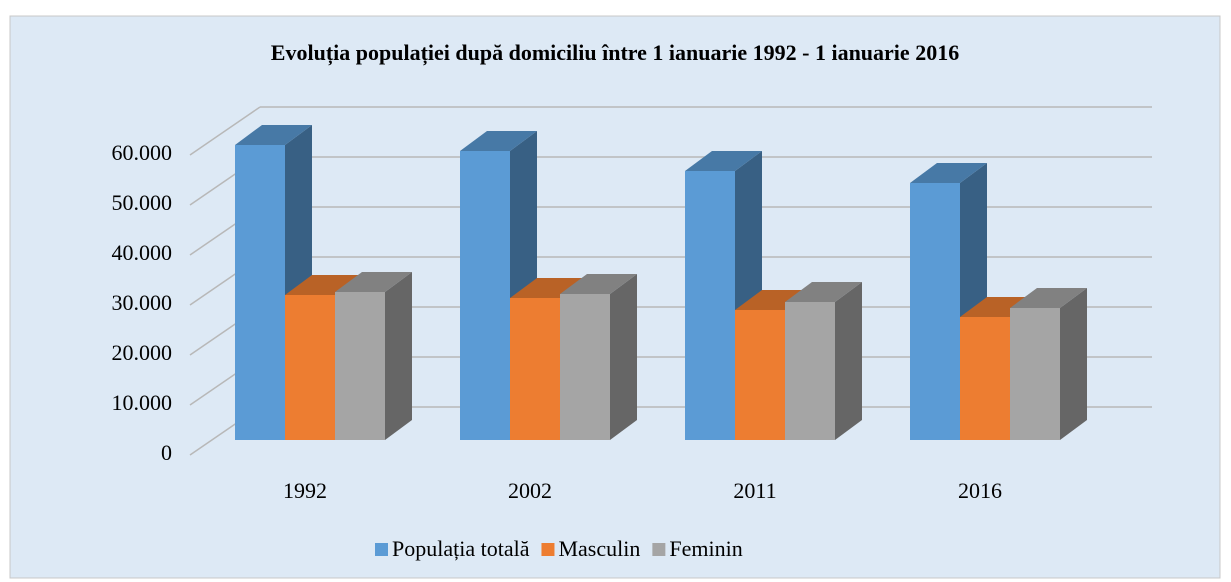 The height and width of the screenshot is (582, 1231). What do you see at coordinates (754, 490) in the screenshot?
I see `x-tick-label: 2011` at bounding box center [754, 490].